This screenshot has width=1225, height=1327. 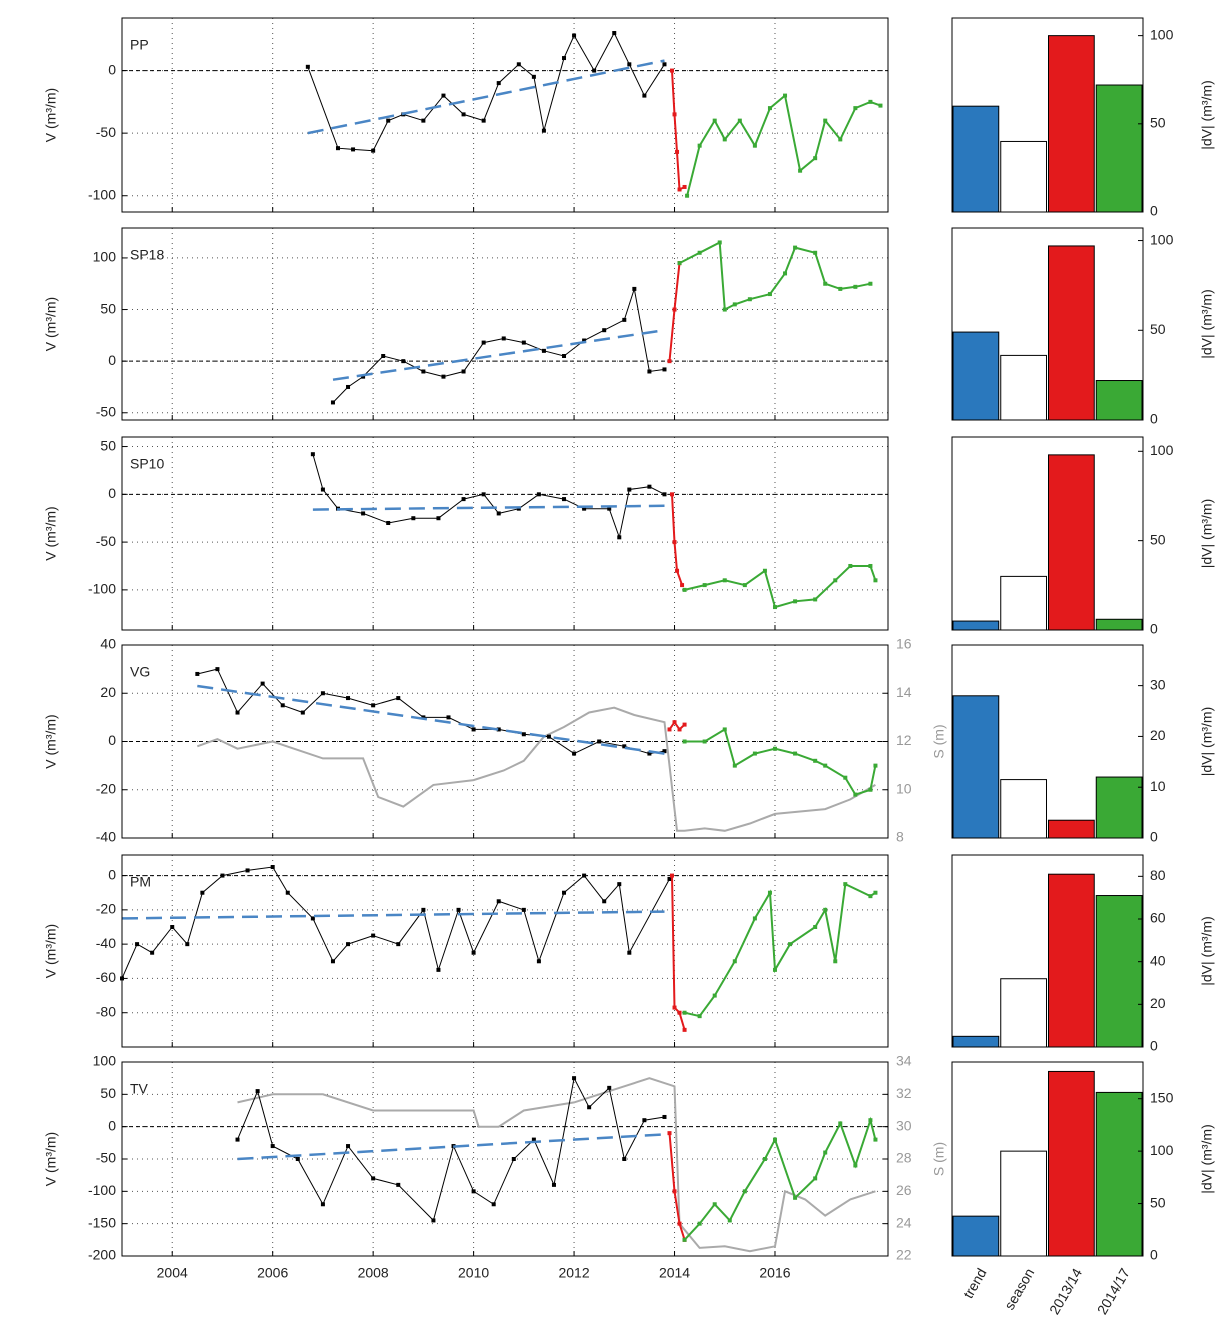 I want to click on x-tick-label: 2006, so click(x=272, y=1273).